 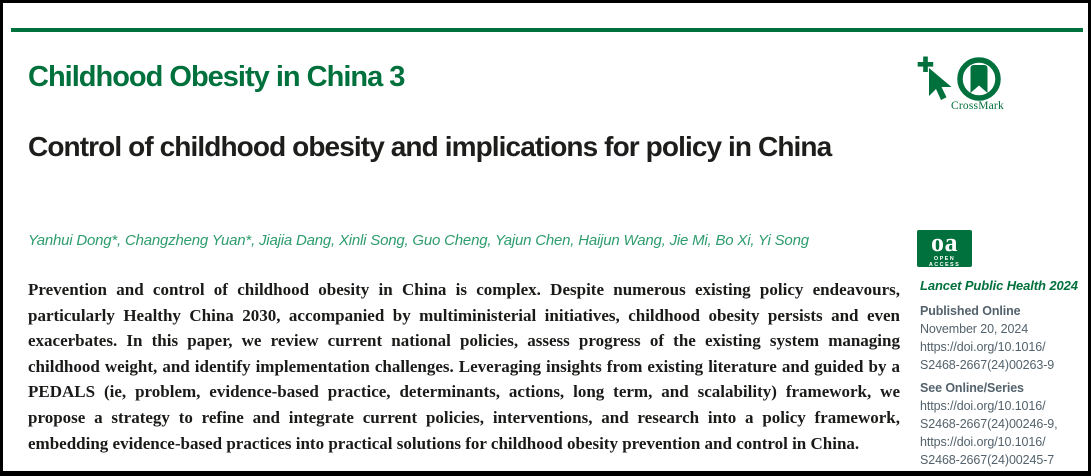 What do you see at coordinates (216, 77) in the screenshot?
I see `series-title: Childhood Obesity in China 3` at bounding box center [216, 77].